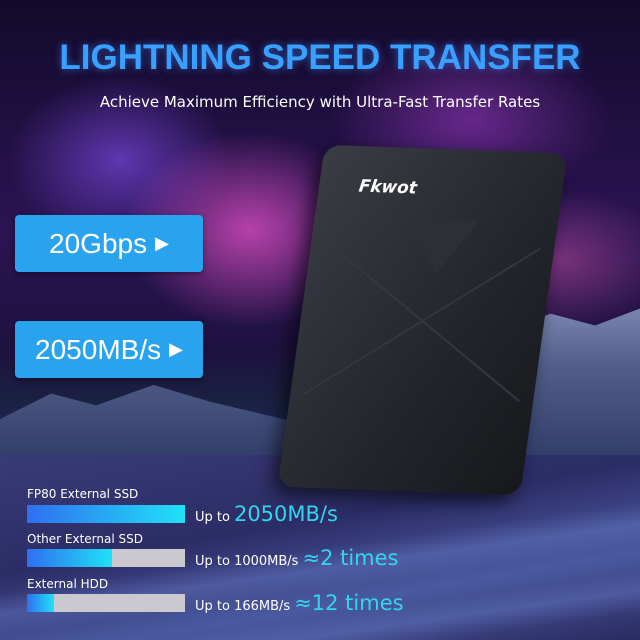 The image size is (640, 640). I want to click on badge-20gbps: 20Gbps ▶, so click(109, 243).